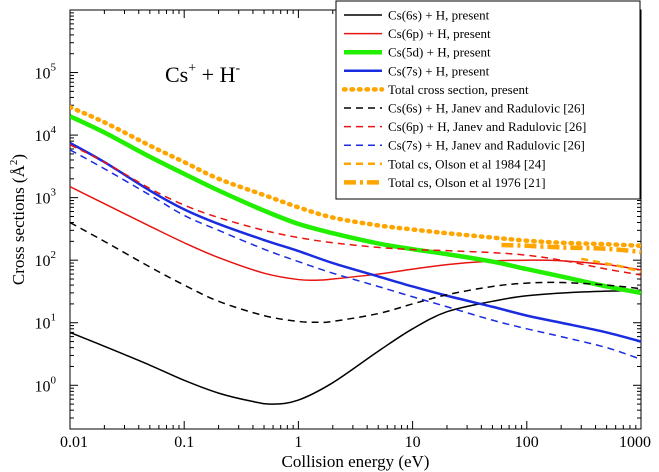 This screenshot has width=659, height=472. Describe the element at coordinates (486, 108) in the screenshot. I see `legend-label-6: Cs(6s) + H, Janev and Radulovic [26]` at that location.